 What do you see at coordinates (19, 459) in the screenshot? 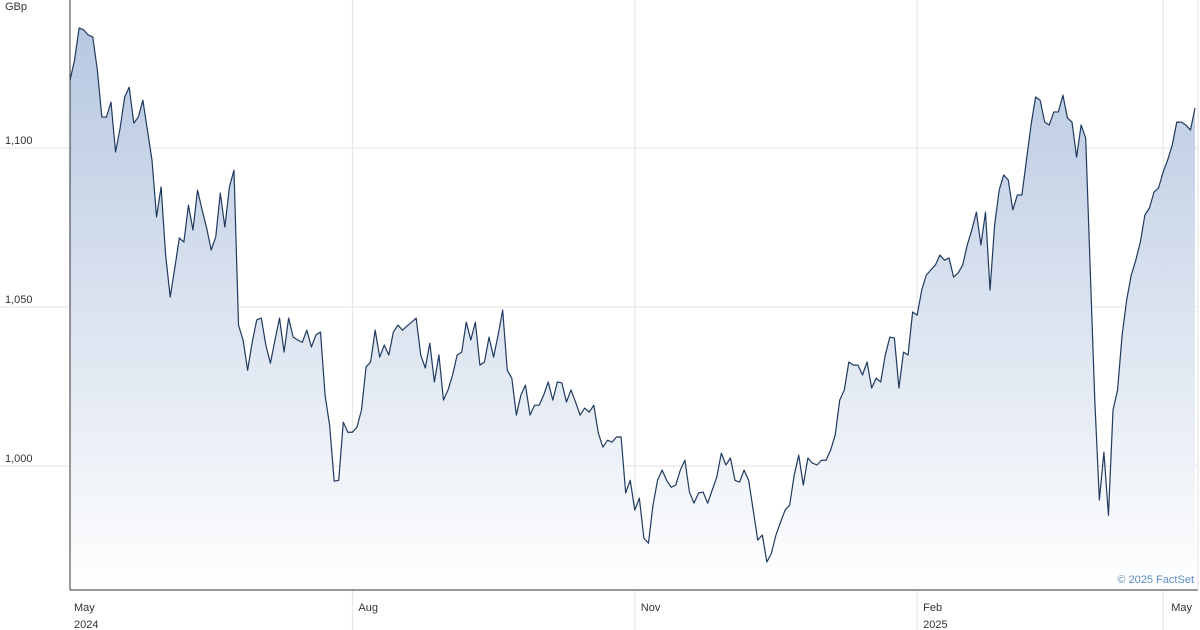
I see `y-tick-label: 1,000` at bounding box center [19, 459].